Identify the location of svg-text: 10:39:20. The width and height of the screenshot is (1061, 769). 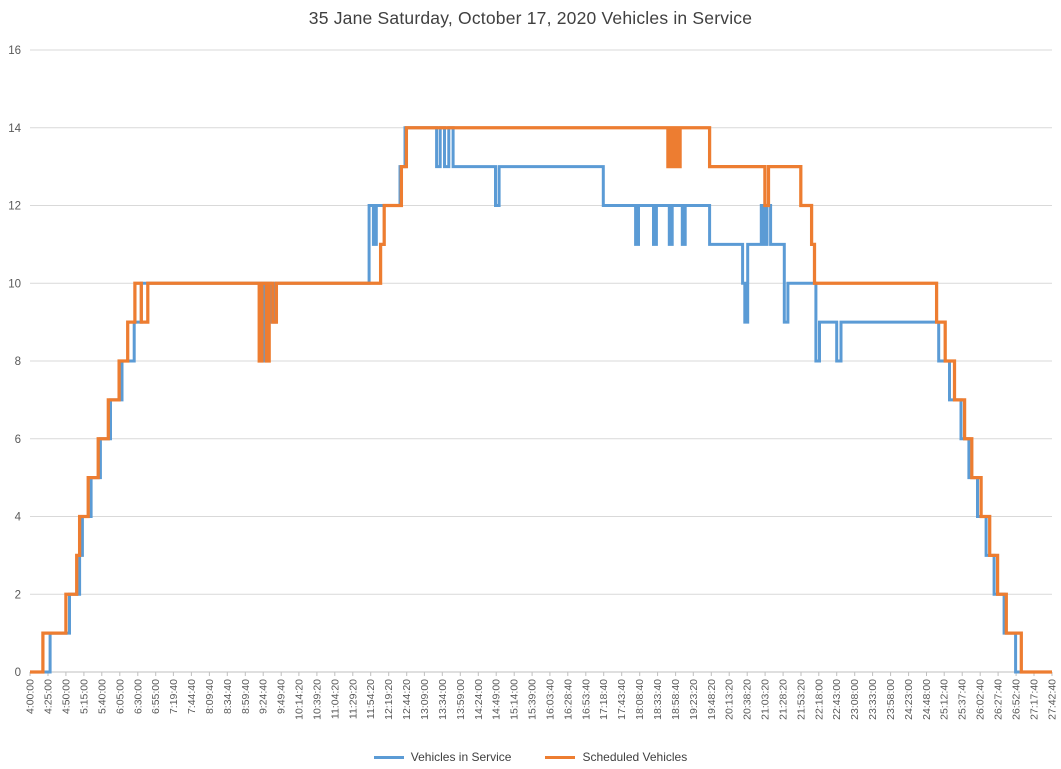
(317, 699).